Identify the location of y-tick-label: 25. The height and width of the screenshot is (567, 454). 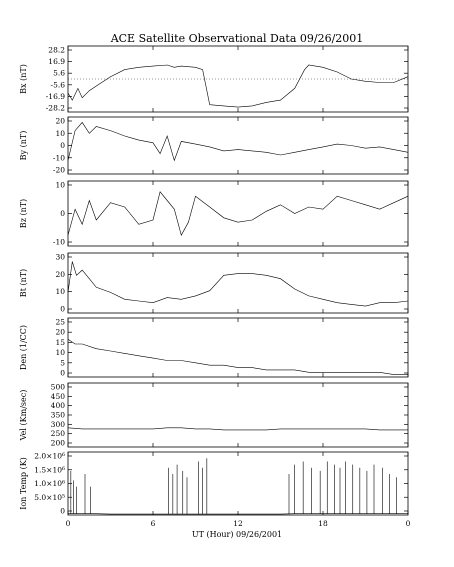
(60, 322).